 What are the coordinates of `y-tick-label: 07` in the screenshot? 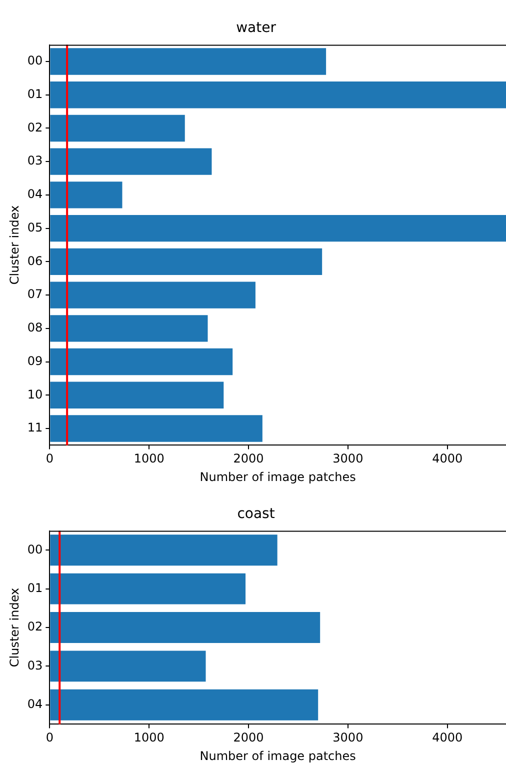 It's located at (35, 294).